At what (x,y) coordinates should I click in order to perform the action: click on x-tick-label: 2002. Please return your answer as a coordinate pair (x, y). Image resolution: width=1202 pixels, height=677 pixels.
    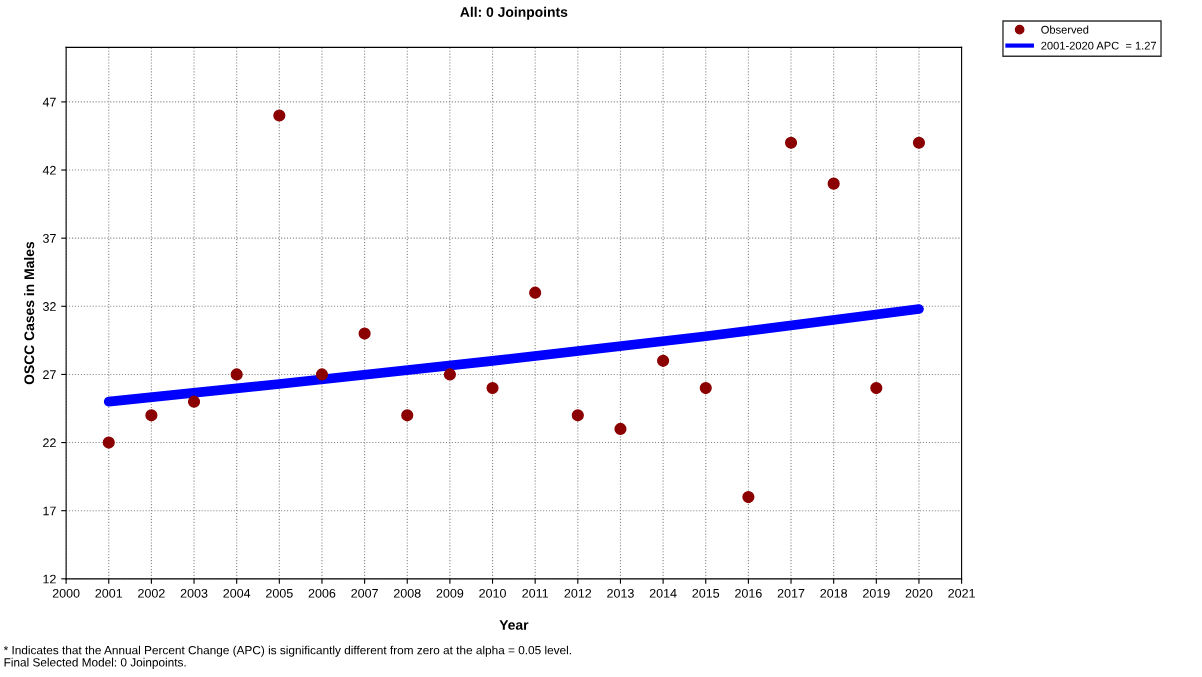
    Looking at the image, I should click on (151, 593).